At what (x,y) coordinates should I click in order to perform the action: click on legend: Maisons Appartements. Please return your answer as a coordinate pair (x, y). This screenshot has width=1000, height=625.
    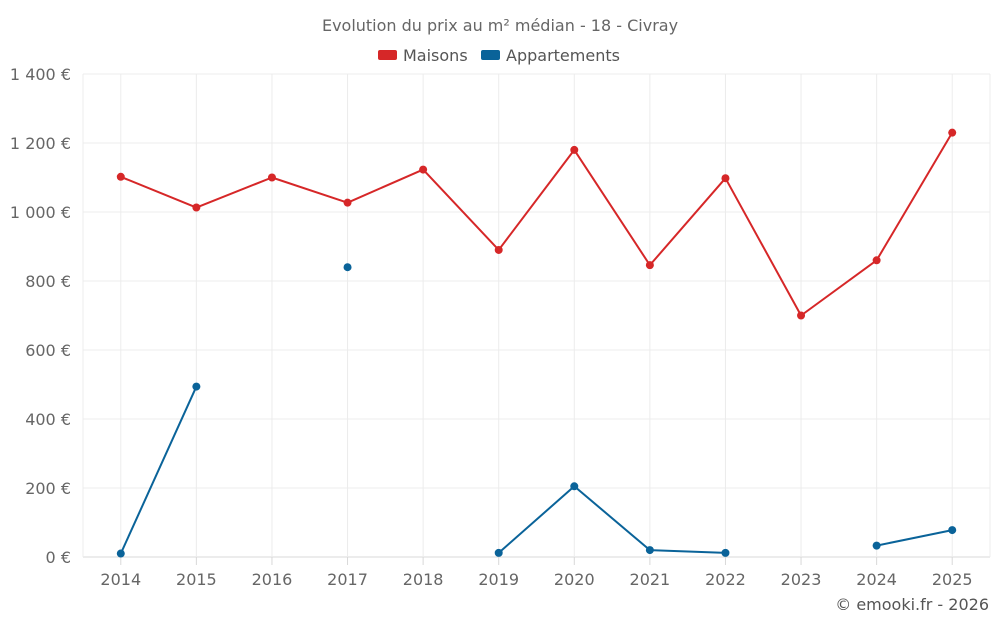
    Looking at the image, I should click on (499, 55).